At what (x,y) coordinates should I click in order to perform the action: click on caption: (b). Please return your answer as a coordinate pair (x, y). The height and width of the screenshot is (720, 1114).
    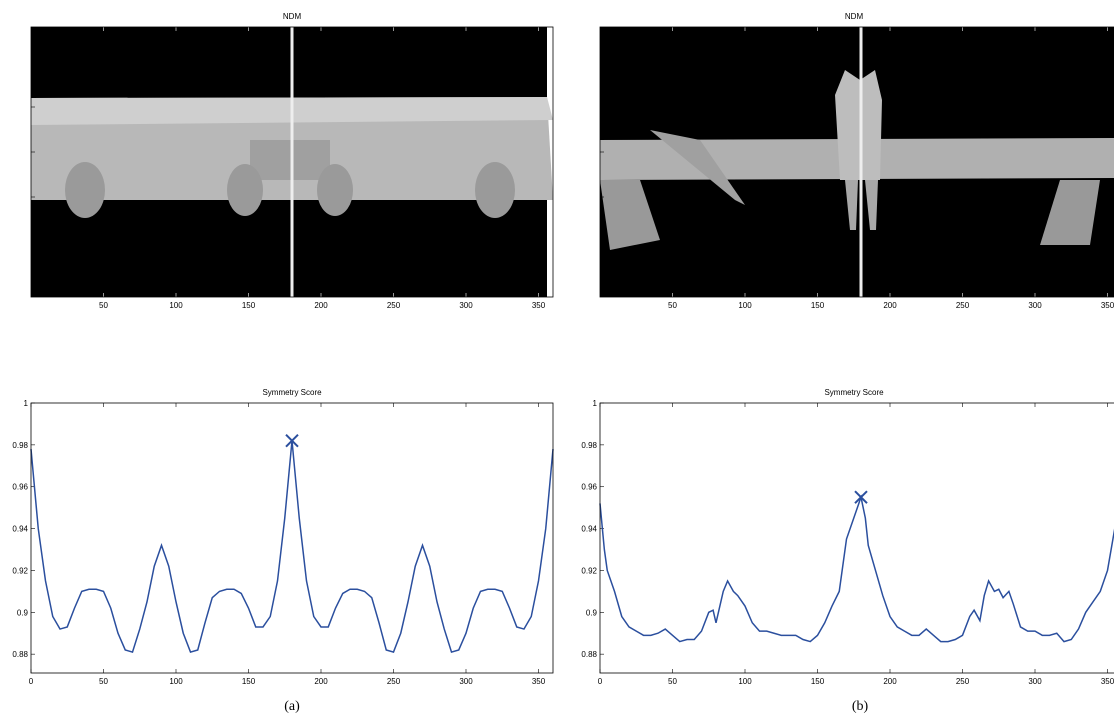
    Looking at the image, I should click on (860, 706).